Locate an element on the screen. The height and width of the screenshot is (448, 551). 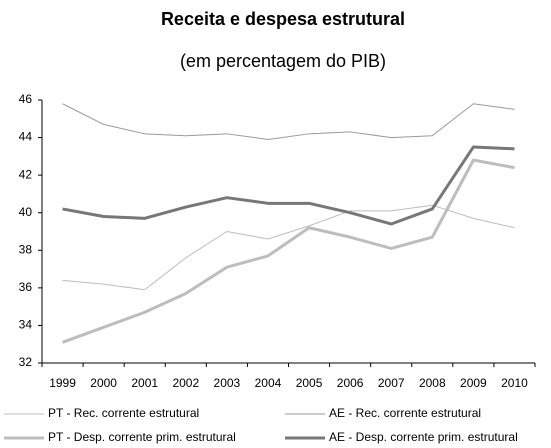
x-tick-label: 2009 is located at coordinates (473, 383).